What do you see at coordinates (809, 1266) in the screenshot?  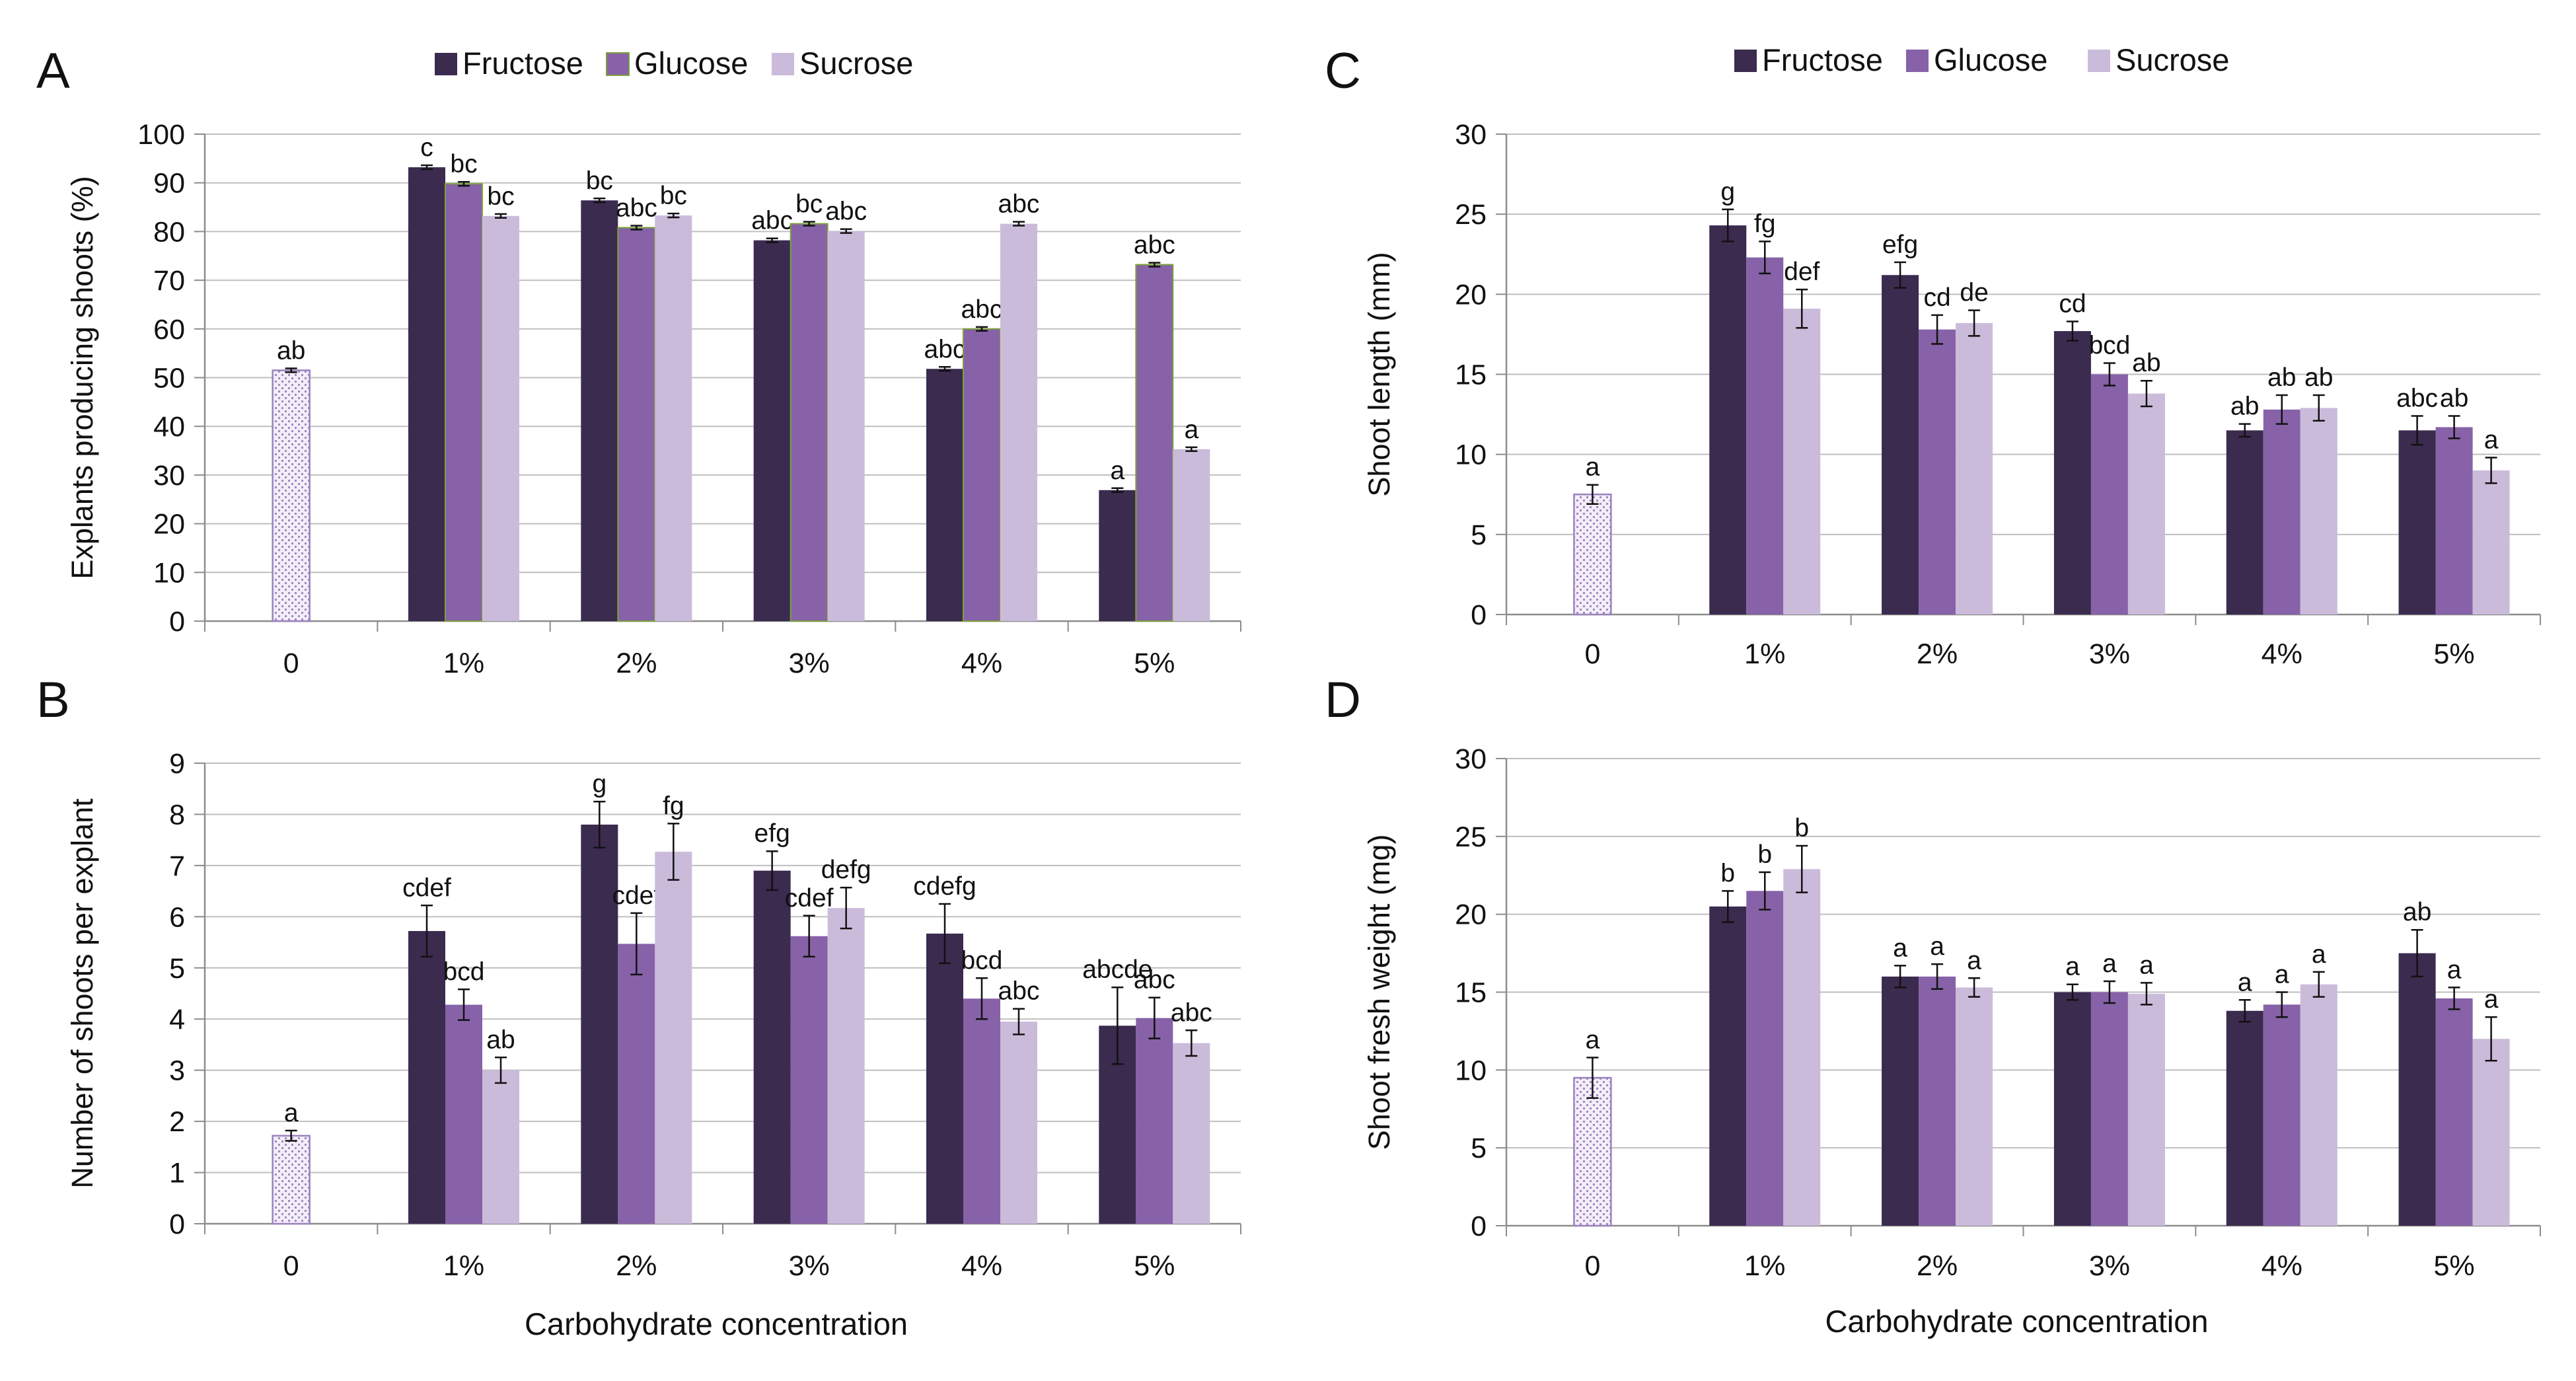 I see `x-tick-label: 3%` at bounding box center [809, 1266].